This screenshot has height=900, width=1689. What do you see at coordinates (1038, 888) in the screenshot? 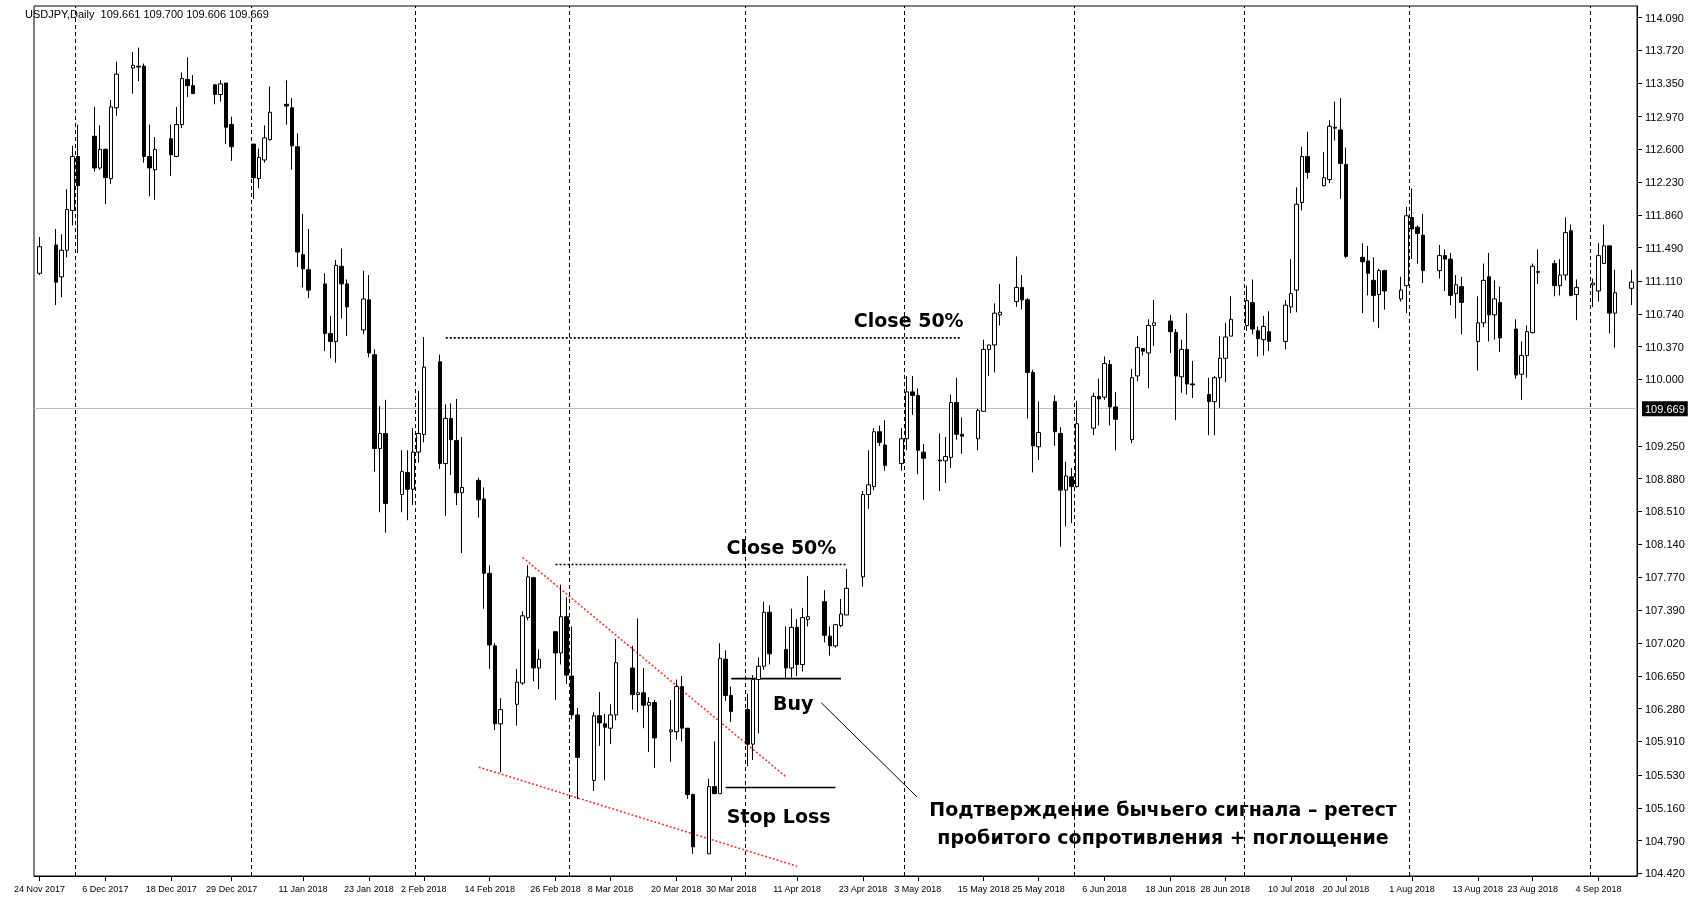
I see `x-tick-label: 25 May 2018` at bounding box center [1038, 888].